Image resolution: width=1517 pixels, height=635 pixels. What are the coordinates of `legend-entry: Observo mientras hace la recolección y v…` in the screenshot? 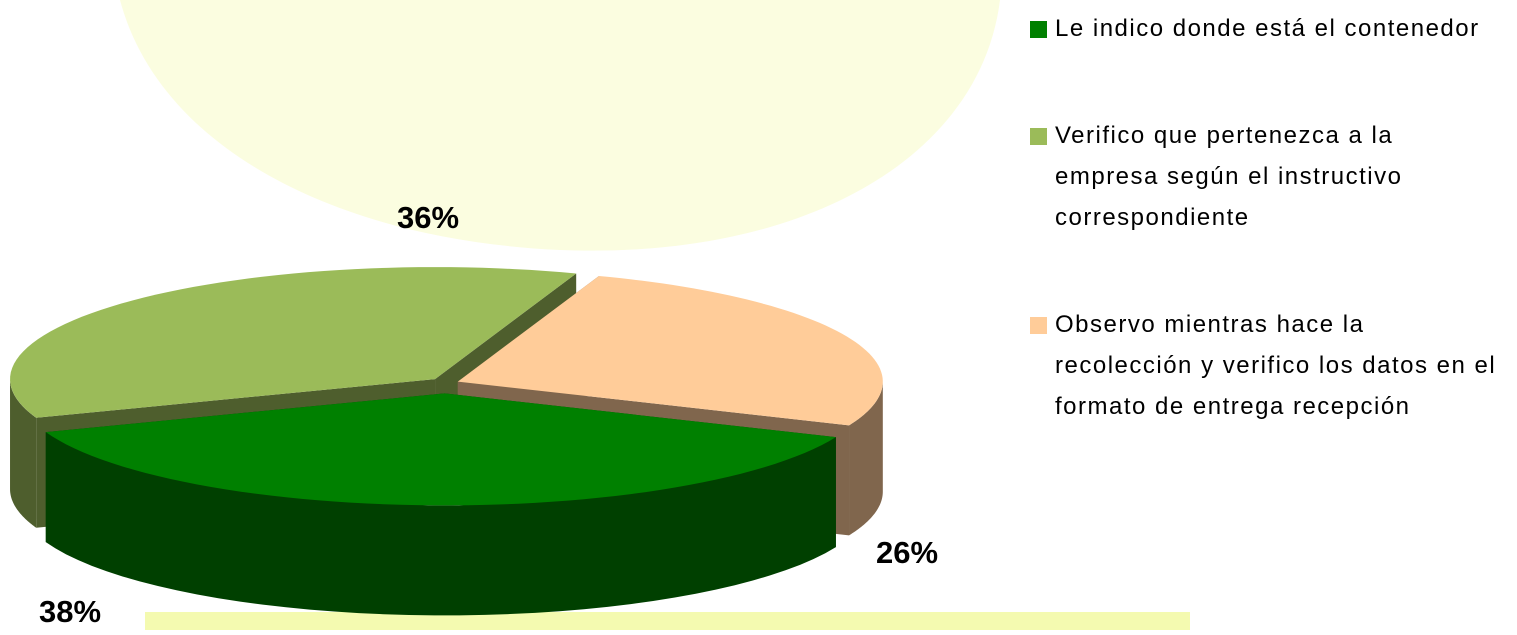 It's located at (1265, 365).